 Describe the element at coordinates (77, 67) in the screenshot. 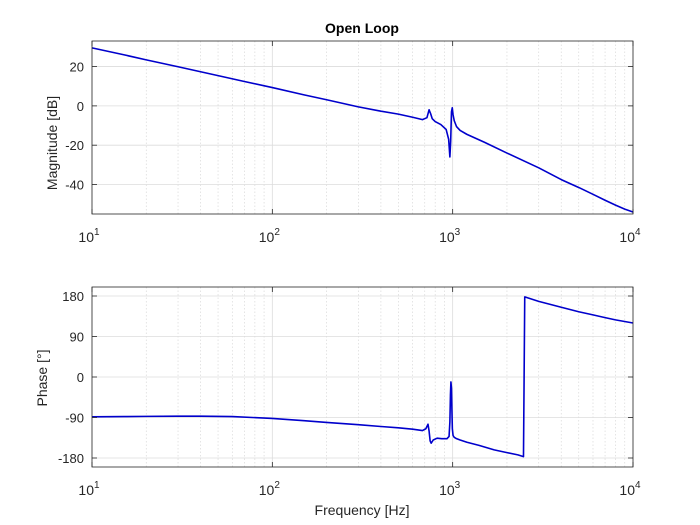

I see `magnitude-y-tick-label: 20` at that location.